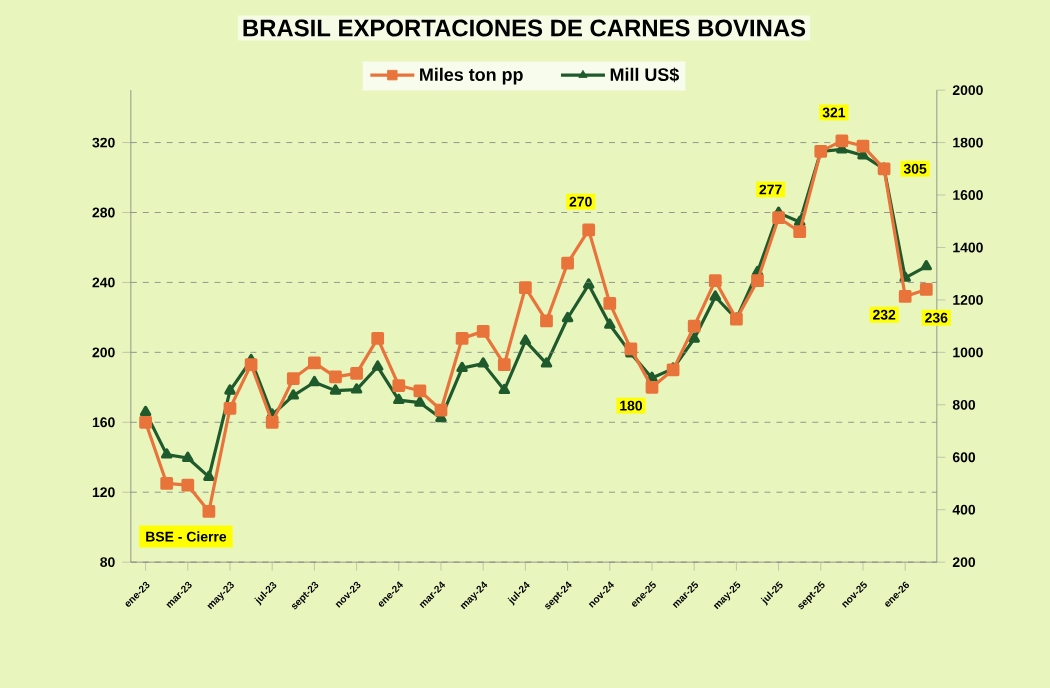 The height and width of the screenshot is (688, 1050). Describe the element at coordinates (645, 75) in the screenshot. I see `legend-label: Mill US$` at that location.